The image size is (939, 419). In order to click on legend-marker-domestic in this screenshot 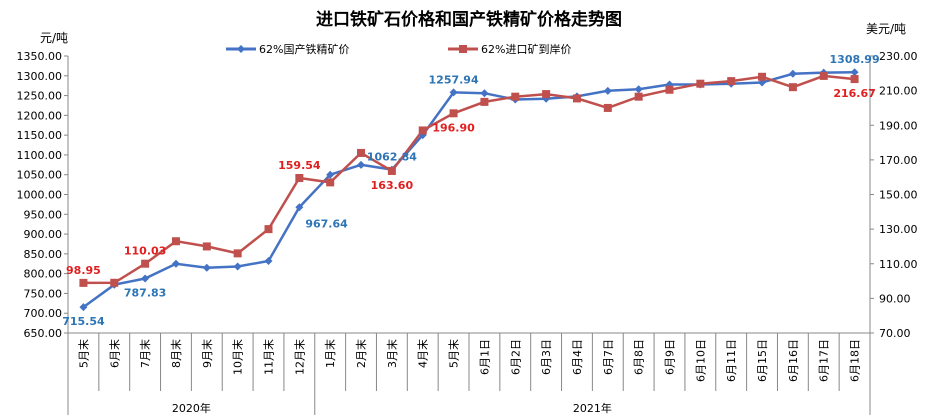, I will do `click(241, 49)`.